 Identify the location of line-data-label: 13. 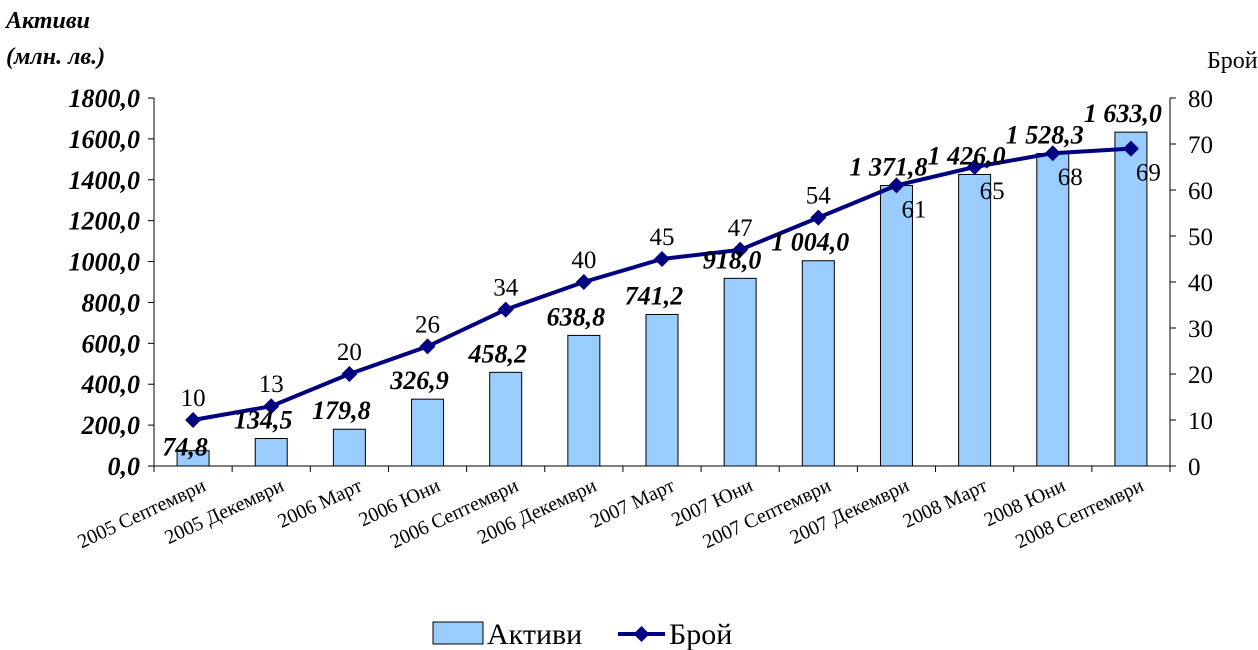
(271, 384).